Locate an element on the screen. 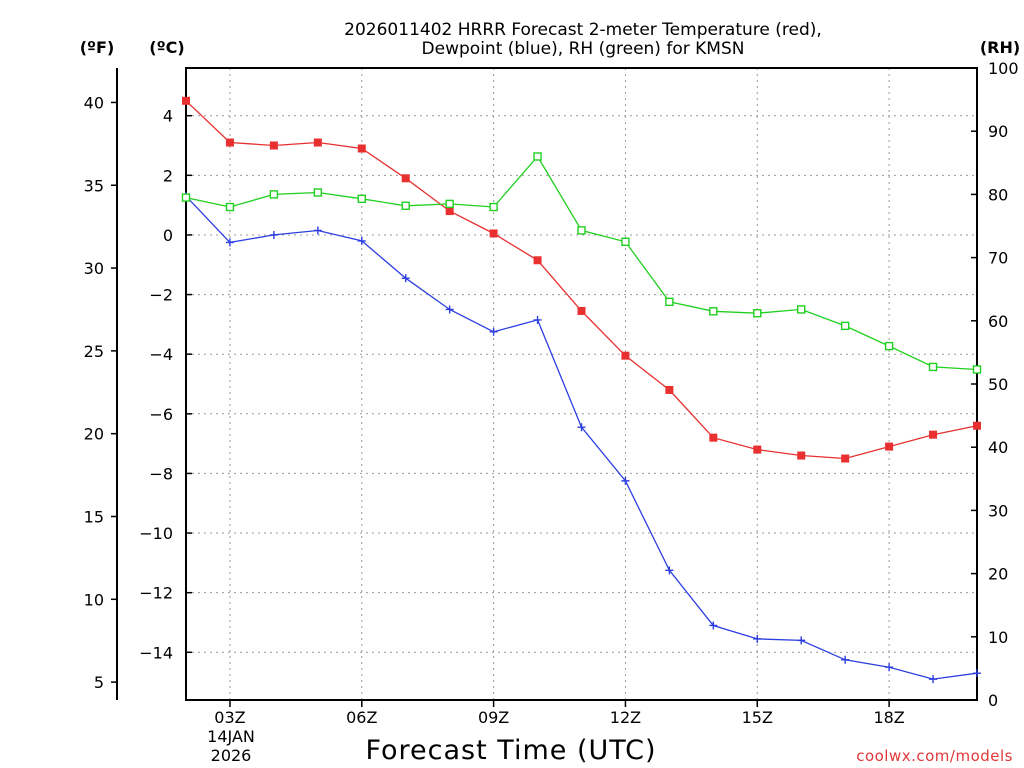  rh-axis-label: (RH) is located at coordinates (1000, 47).